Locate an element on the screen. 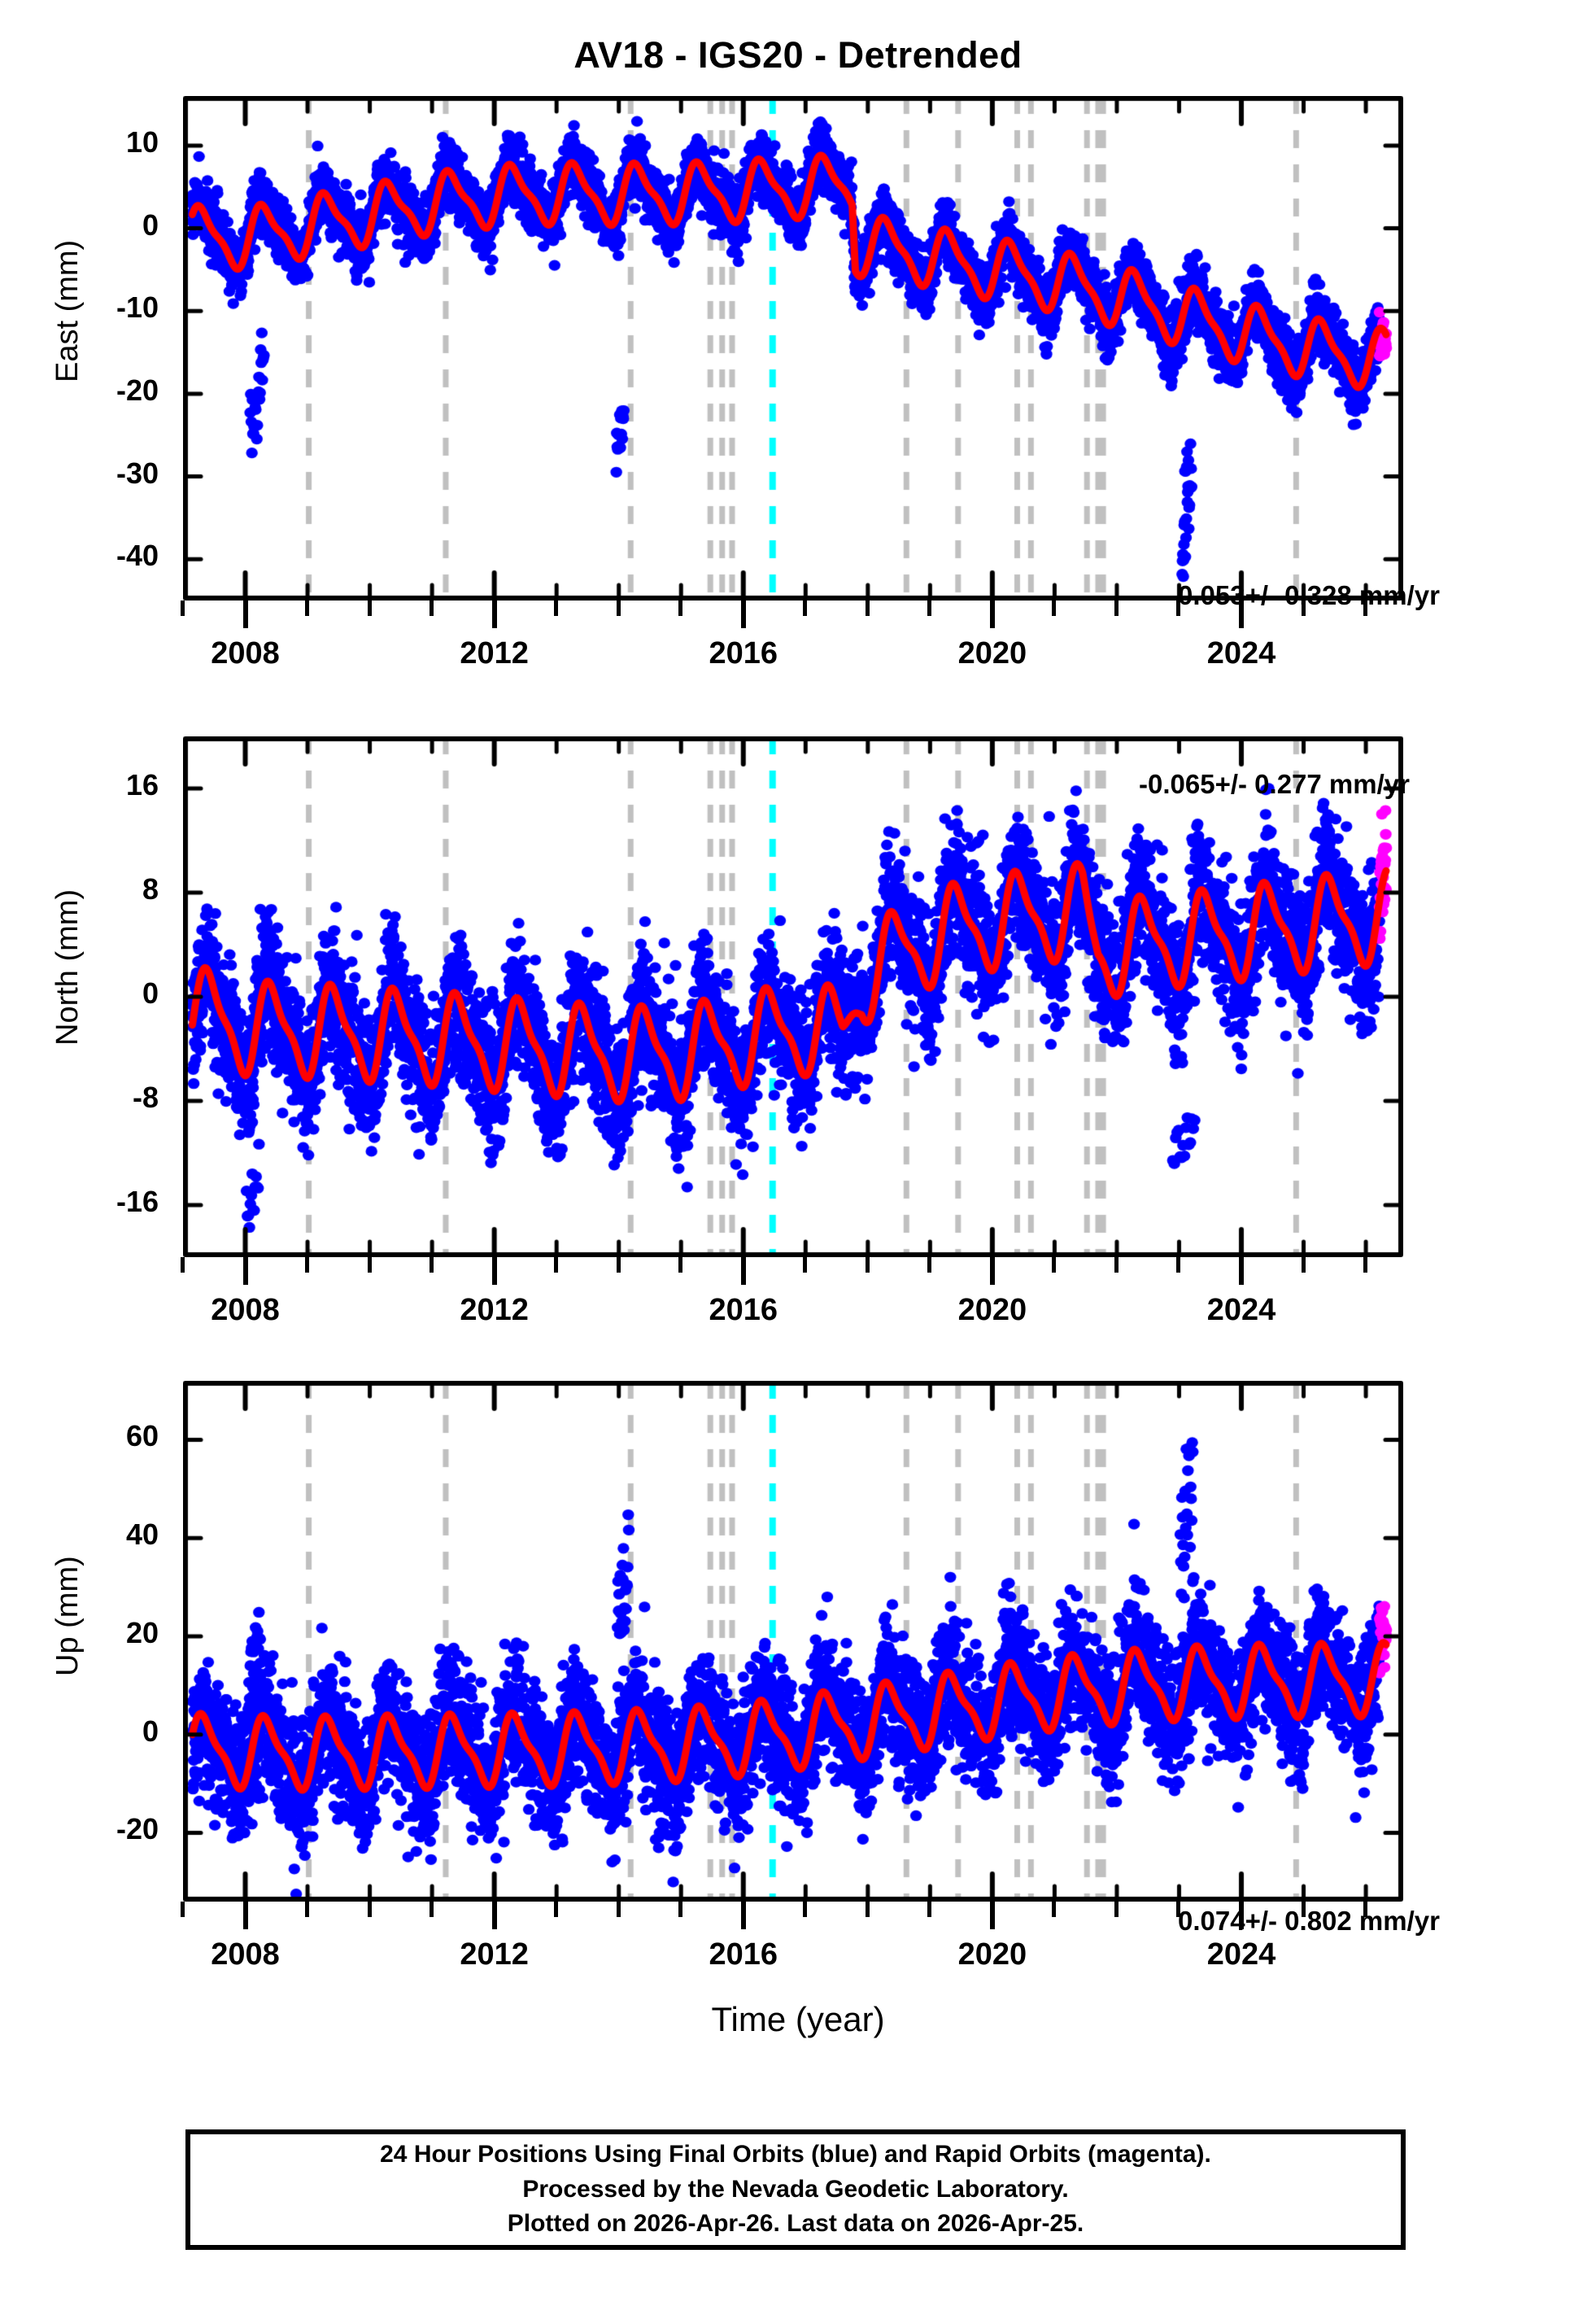  up-component-ytick-label: 0 is located at coordinates (150, 1731).